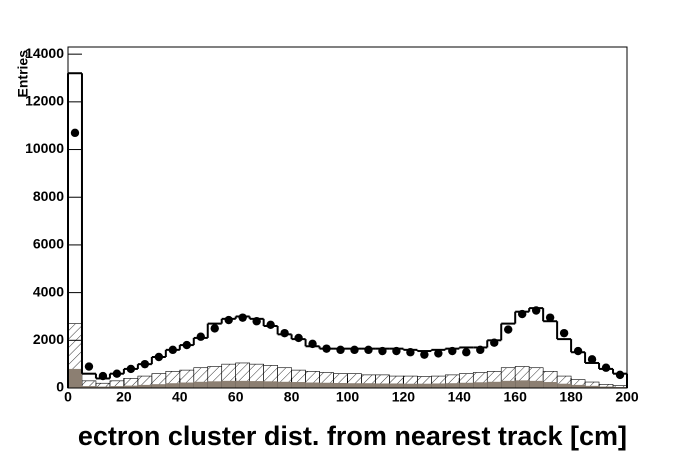  What do you see at coordinates (44, 148) in the screenshot?
I see `y-tick-label: 10000` at bounding box center [44, 148].